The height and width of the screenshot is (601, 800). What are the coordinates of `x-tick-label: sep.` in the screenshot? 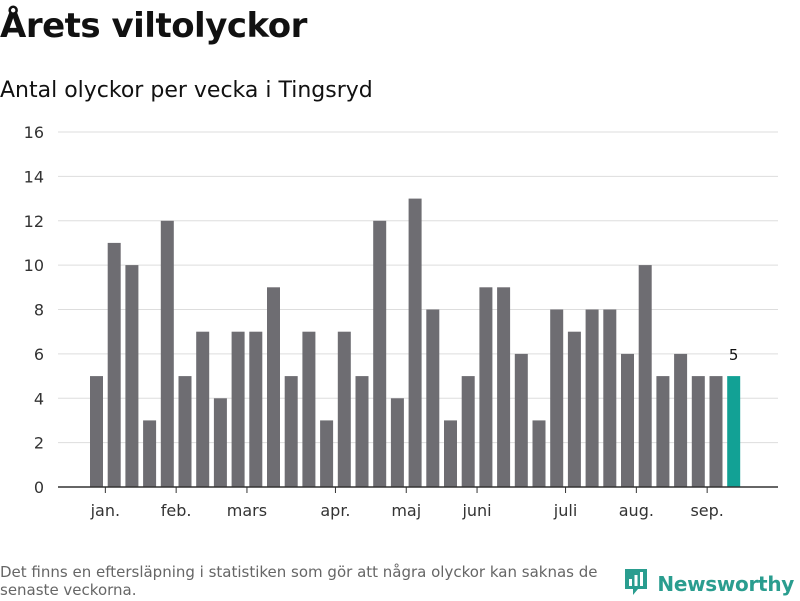 It's located at (706, 510).